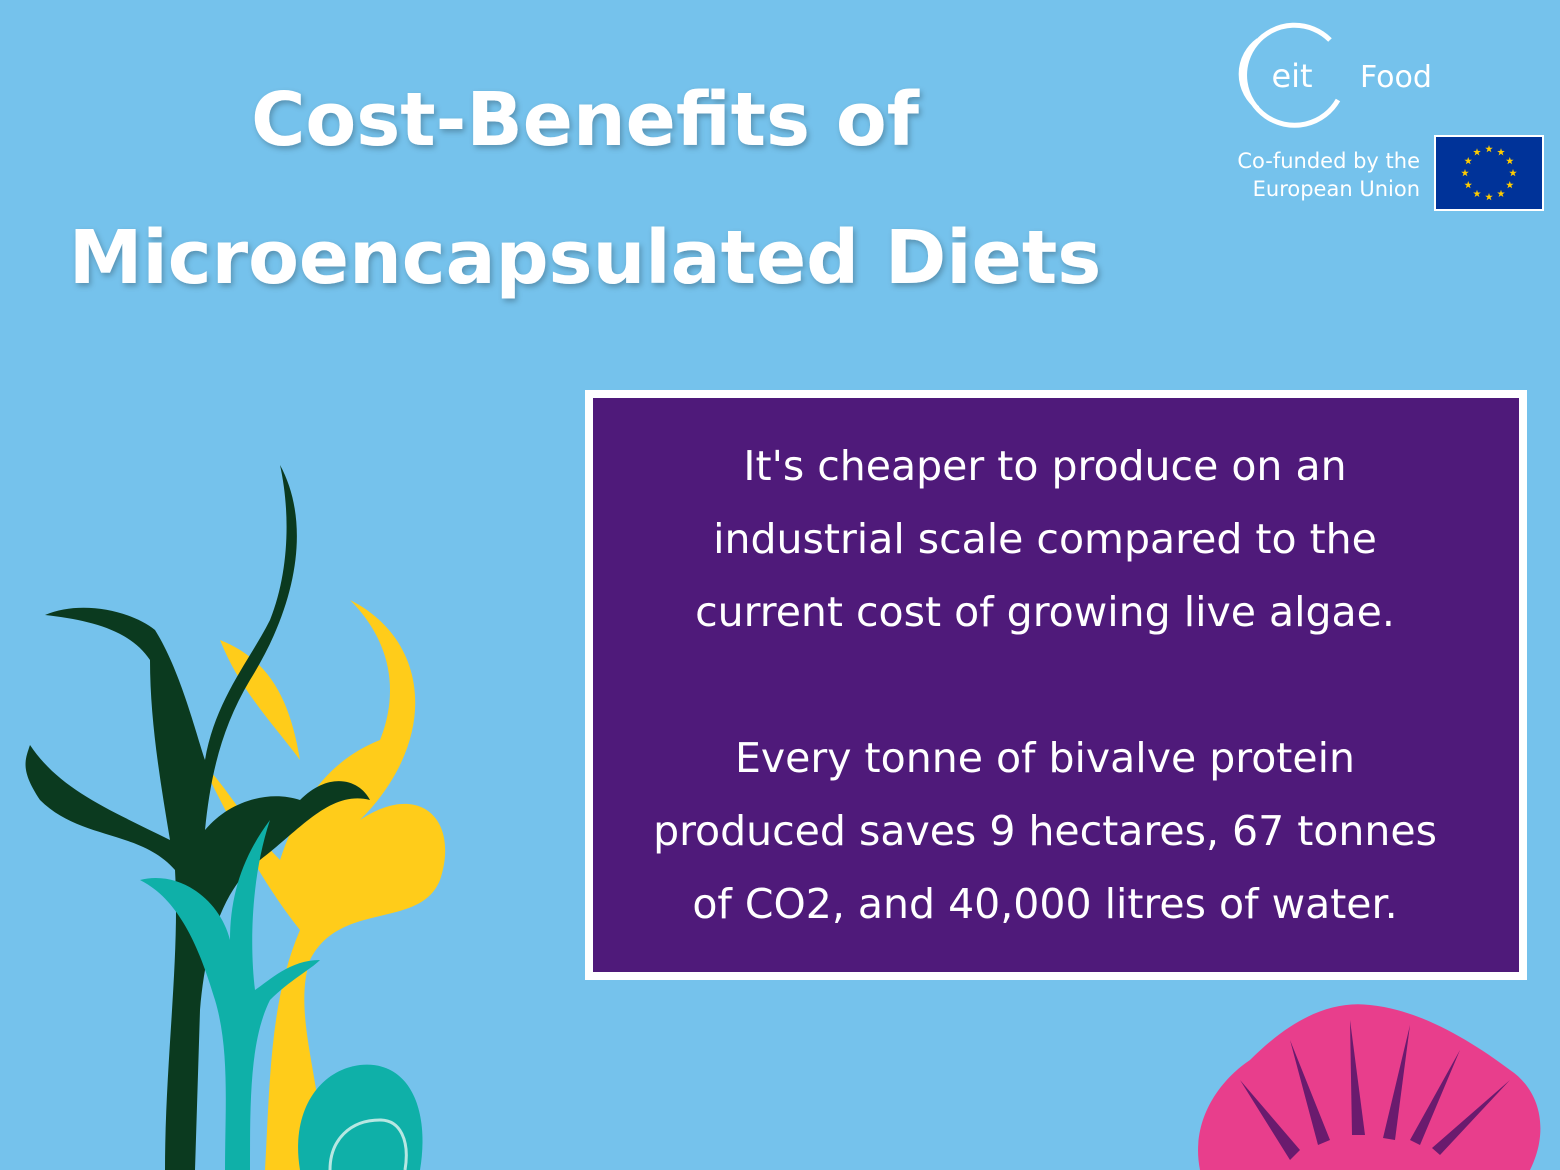 The width and height of the screenshot is (1560, 1170). I want to click on title-line: Microencapsulated Diets, so click(585, 258).